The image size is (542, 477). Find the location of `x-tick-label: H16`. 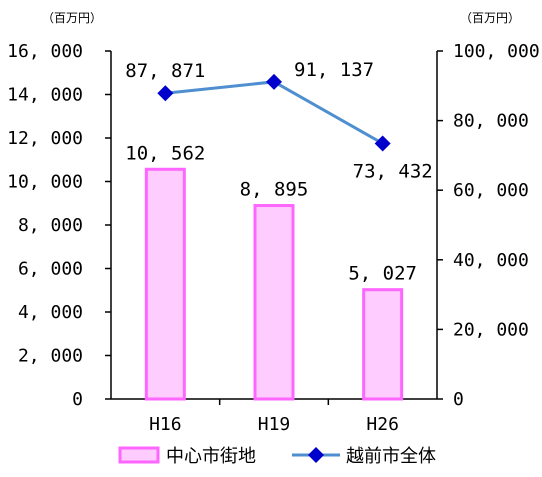

x-tick-label: H16 is located at coordinates (165, 424).